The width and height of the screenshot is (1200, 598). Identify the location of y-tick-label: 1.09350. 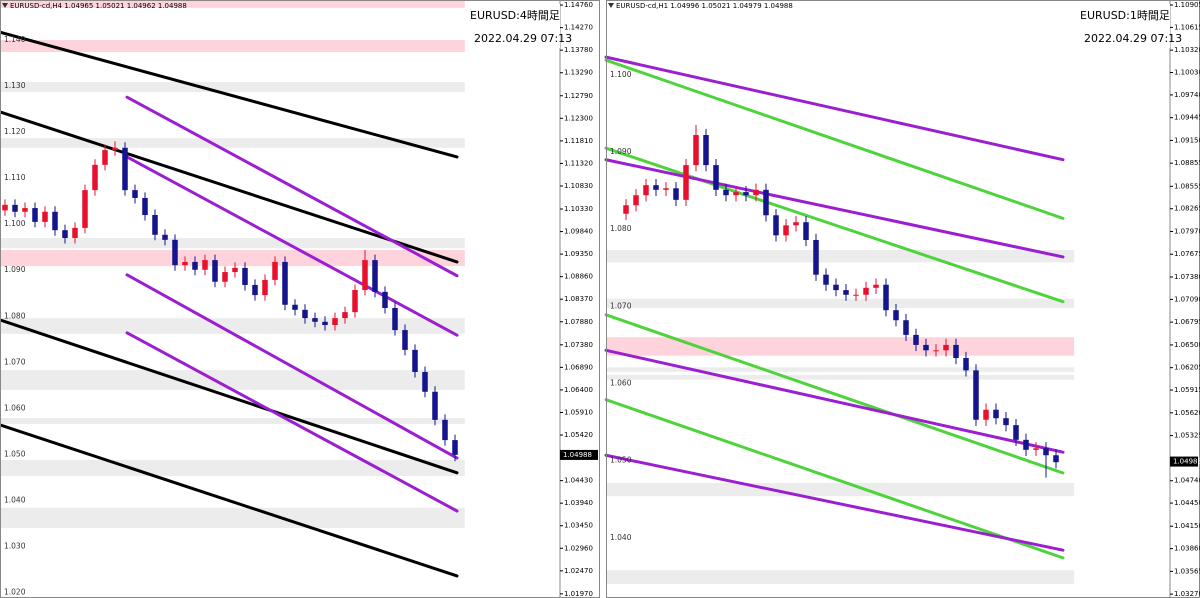
(578, 254).